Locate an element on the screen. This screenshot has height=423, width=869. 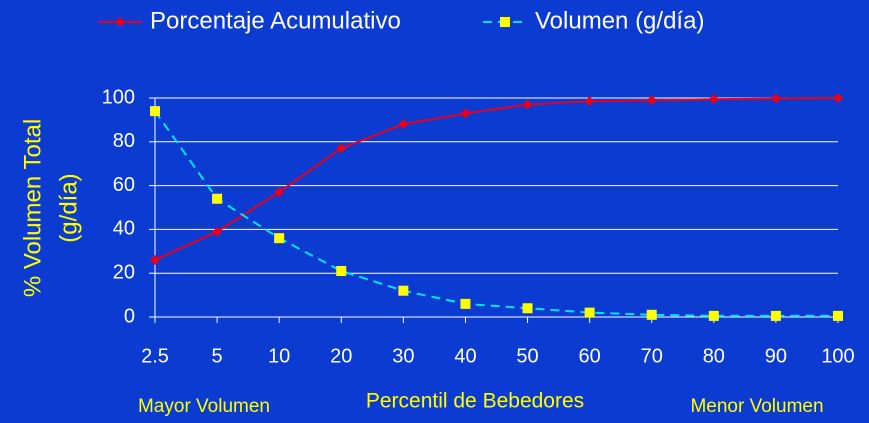
x-tick-label: 20 is located at coordinates (341, 356).